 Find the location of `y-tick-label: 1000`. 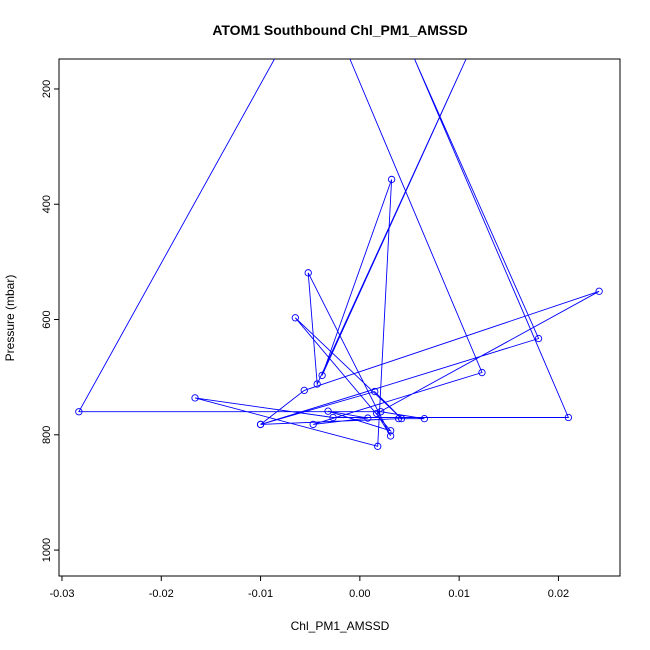

y-tick-label: 1000 is located at coordinates (47, 550).